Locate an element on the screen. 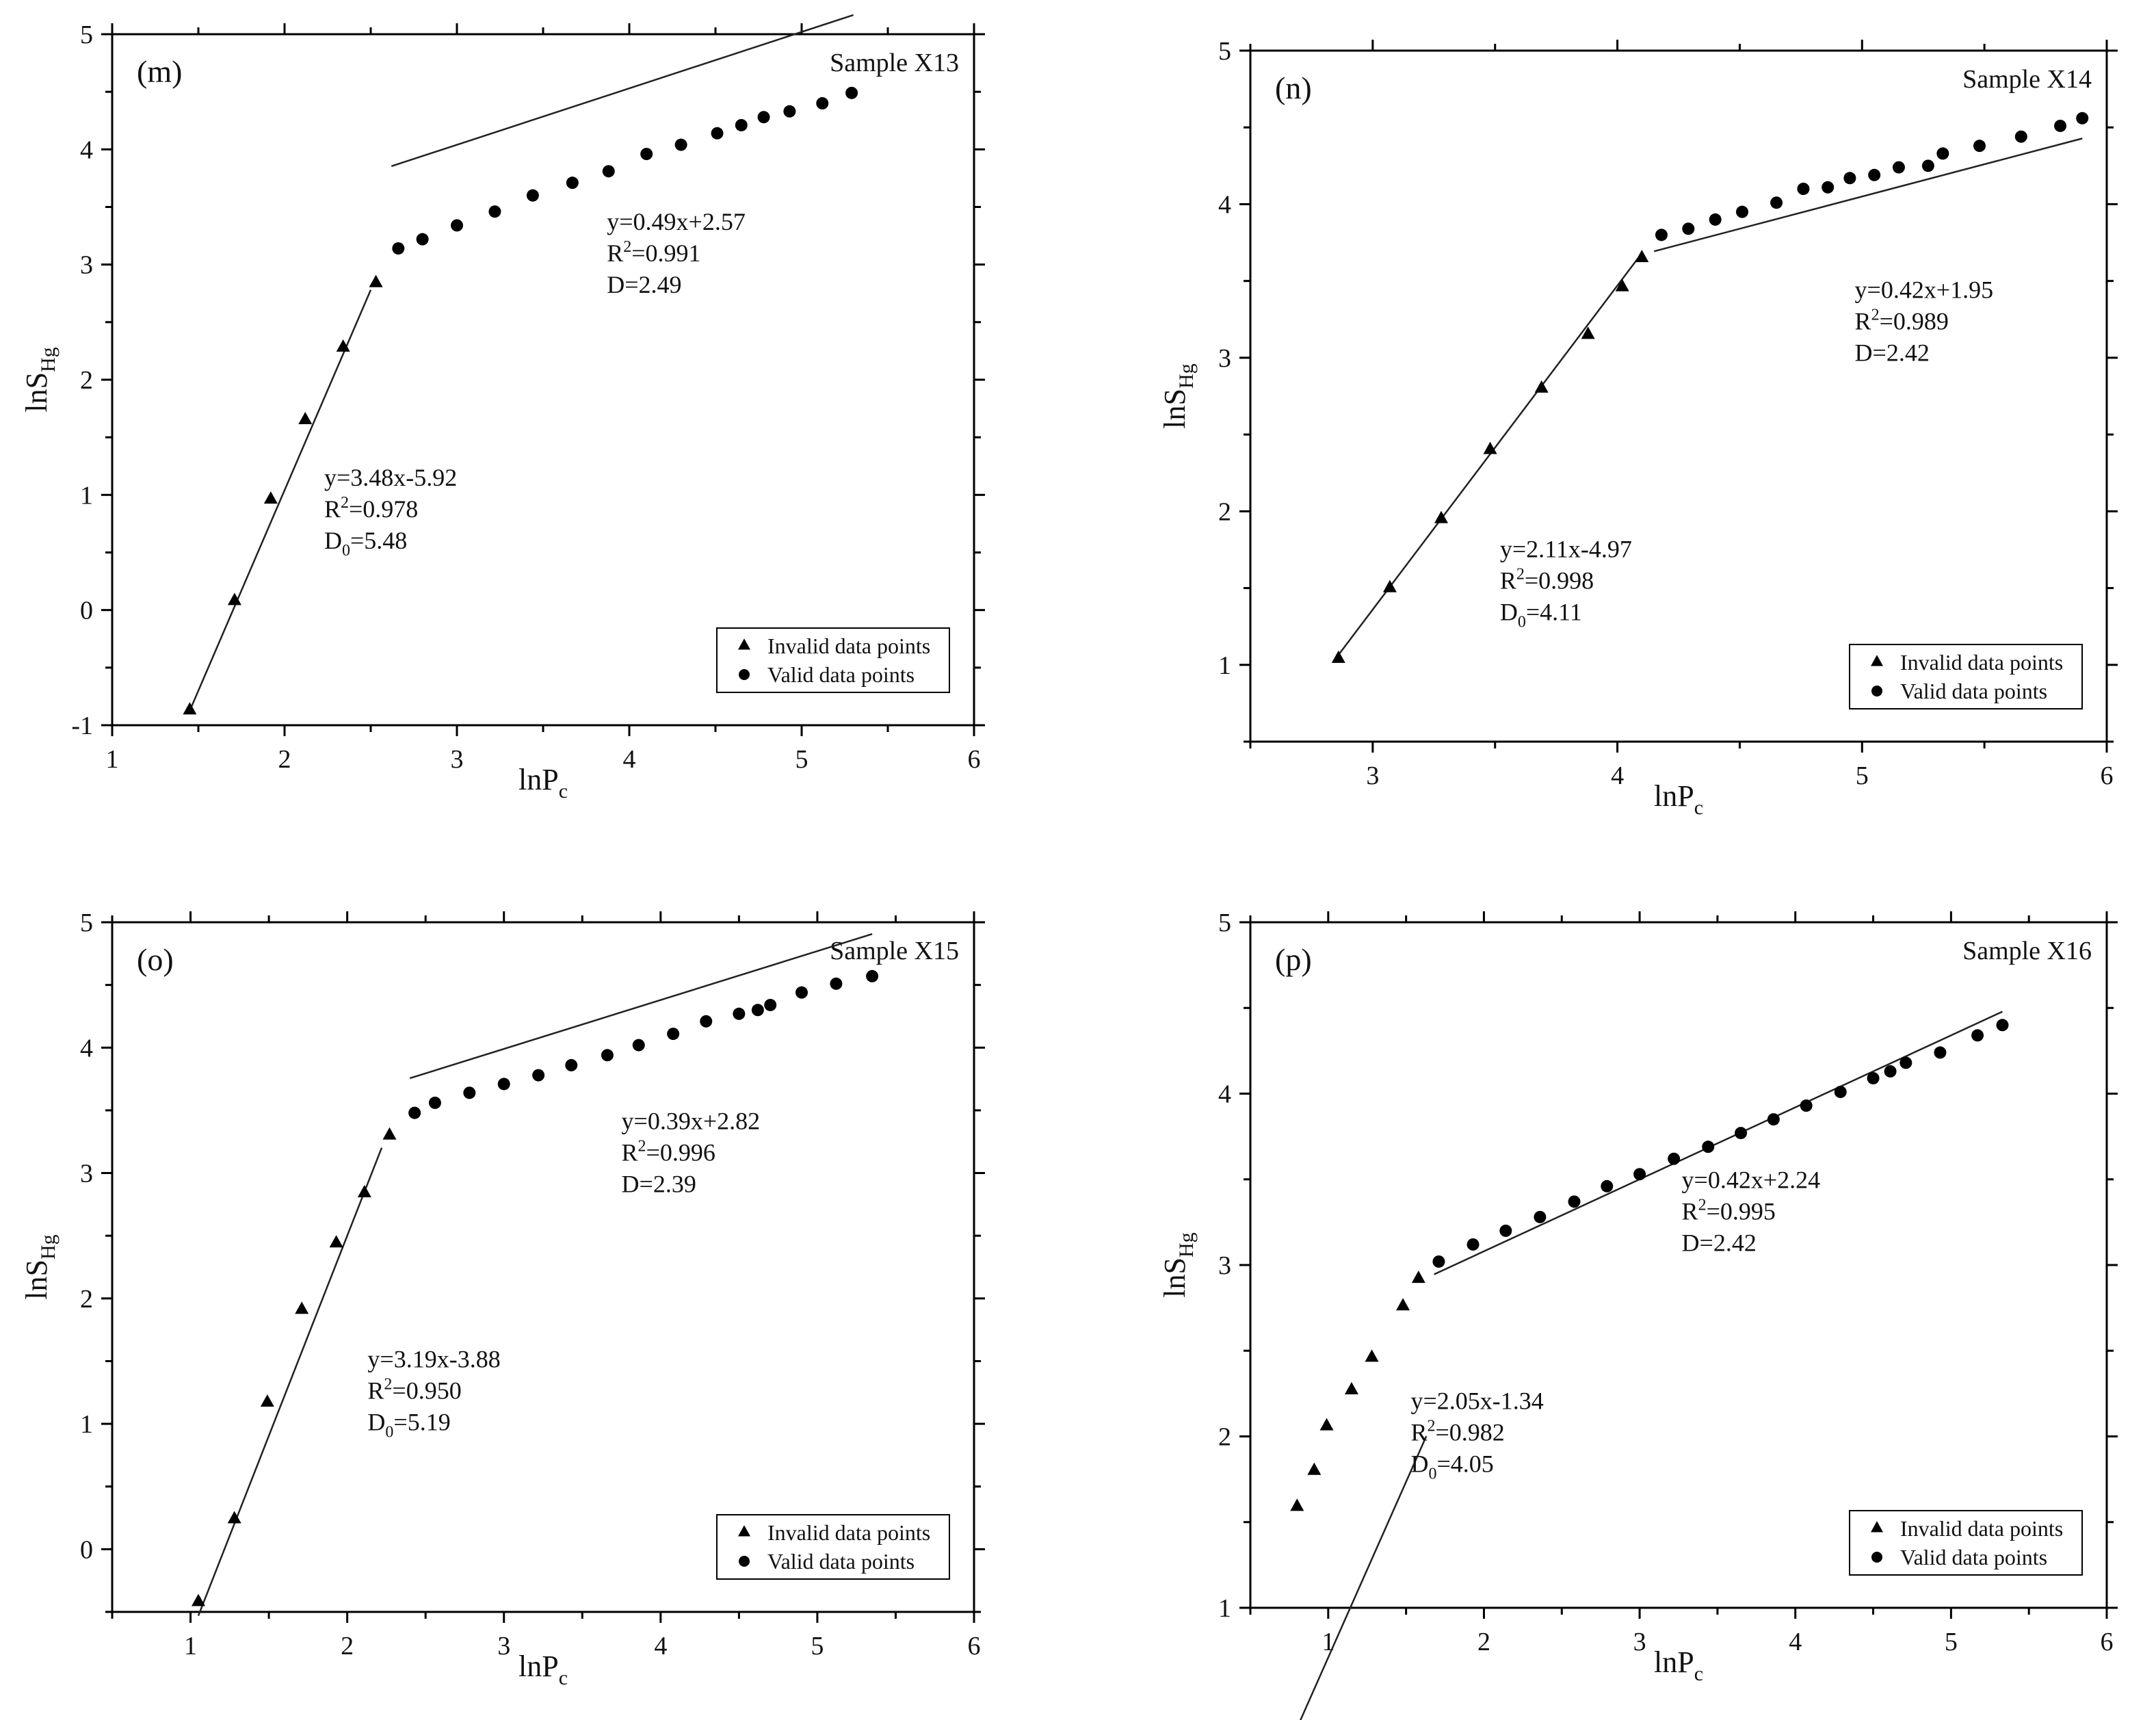 The image size is (2156, 1720). panel-letter: (p) is located at coordinates (1293, 959).